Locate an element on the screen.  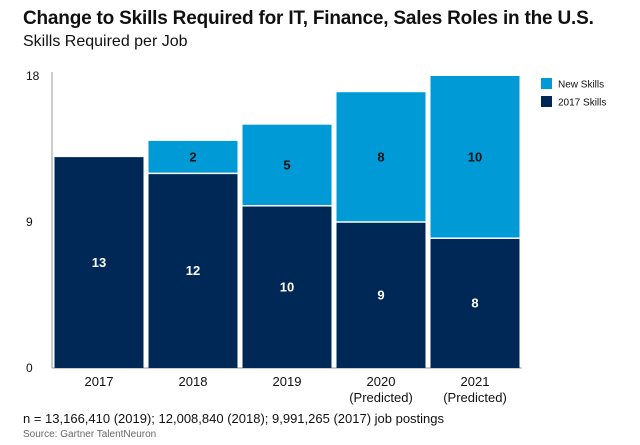
chart-subtitle: Skills Required per Job is located at coordinates (105, 41).